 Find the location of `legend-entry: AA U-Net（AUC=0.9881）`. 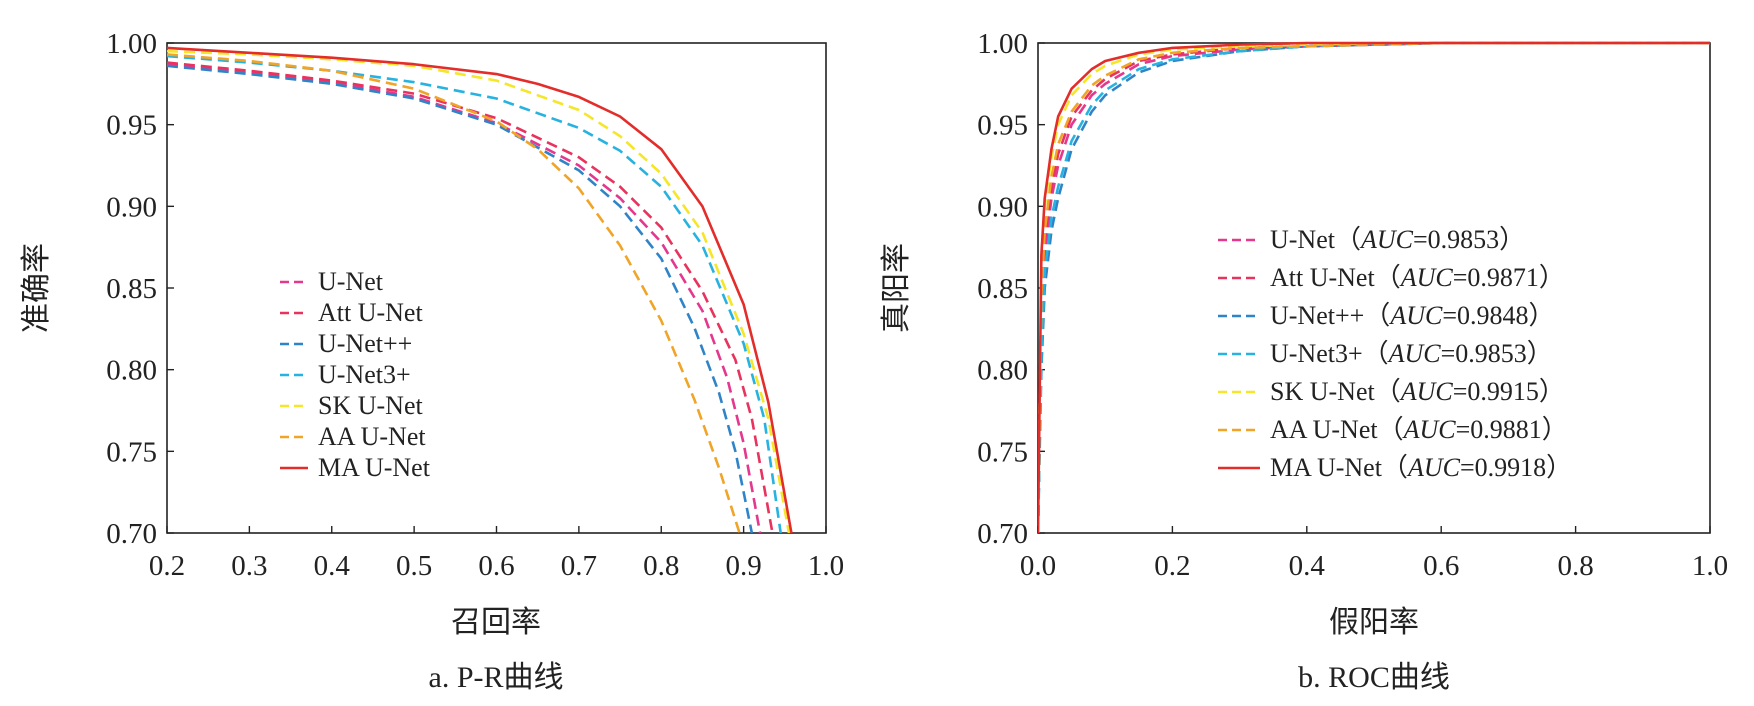

legend-entry: AA U-Net（AUC=0.9881） is located at coordinates (1419, 429).